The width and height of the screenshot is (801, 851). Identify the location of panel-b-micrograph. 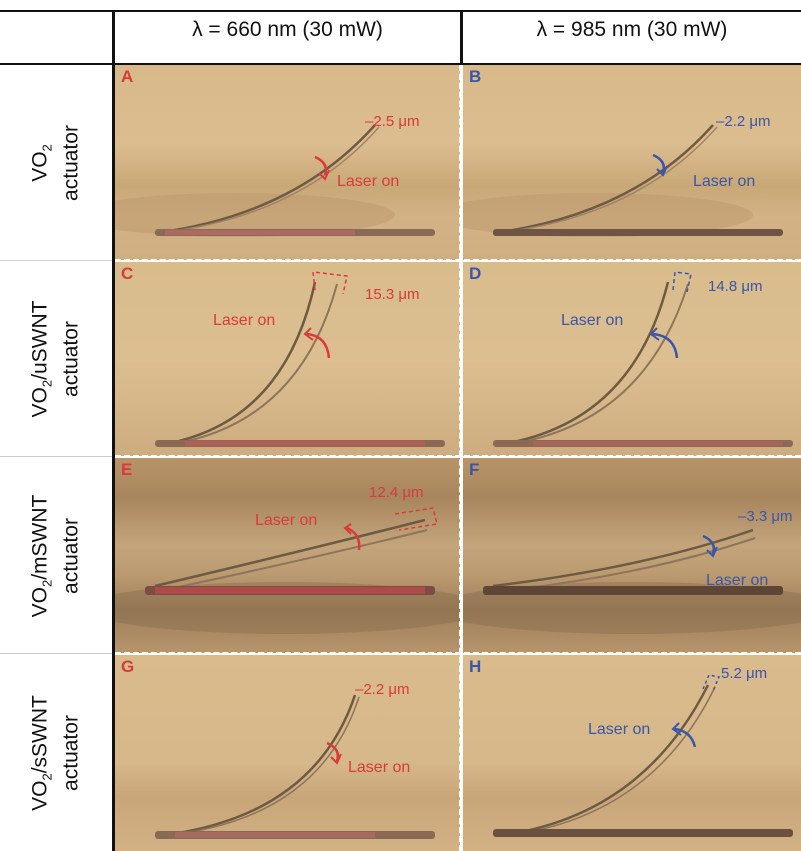
(623, 180).